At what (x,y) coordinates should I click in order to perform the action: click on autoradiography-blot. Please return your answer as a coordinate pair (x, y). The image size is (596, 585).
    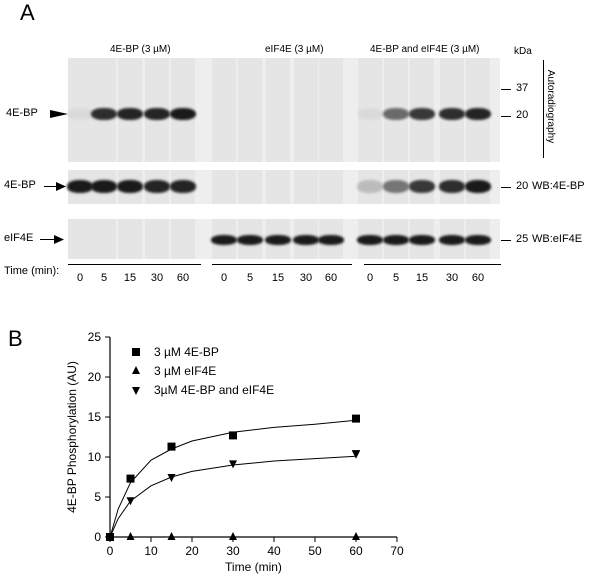
    Looking at the image, I should click on (283, 110).